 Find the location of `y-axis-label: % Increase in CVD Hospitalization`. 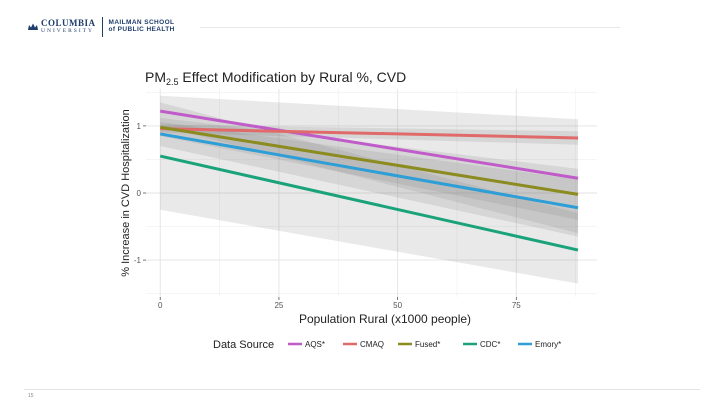

y-axis-label: % Increase in CVD Hospitalization is located at coordinates (126, 193).